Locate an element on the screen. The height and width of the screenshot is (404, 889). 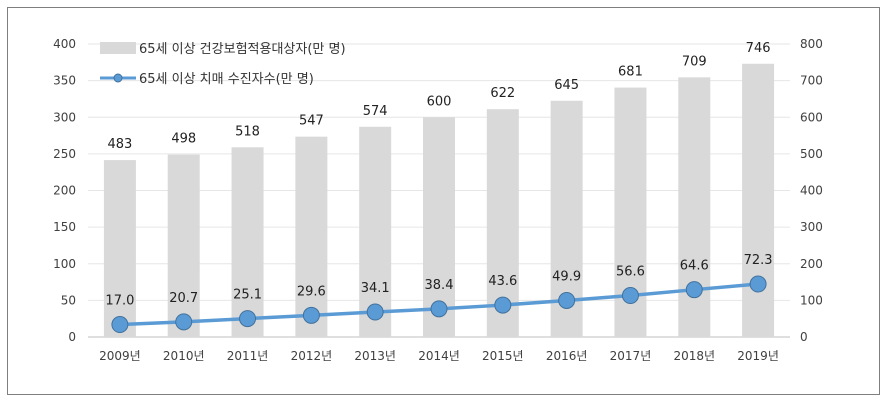
bar-data-label: 574 is located at coordinates (375, 111).